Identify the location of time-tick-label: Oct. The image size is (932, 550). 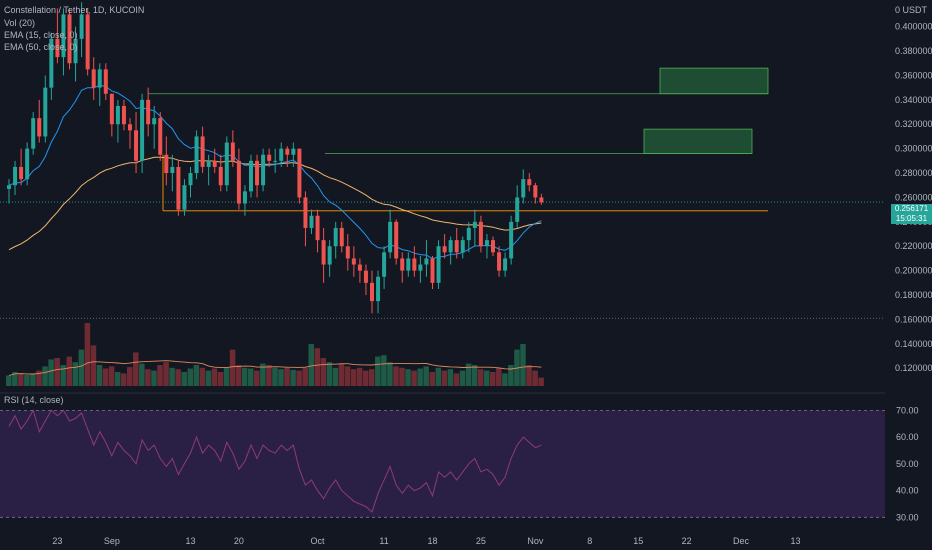
(318, 541).